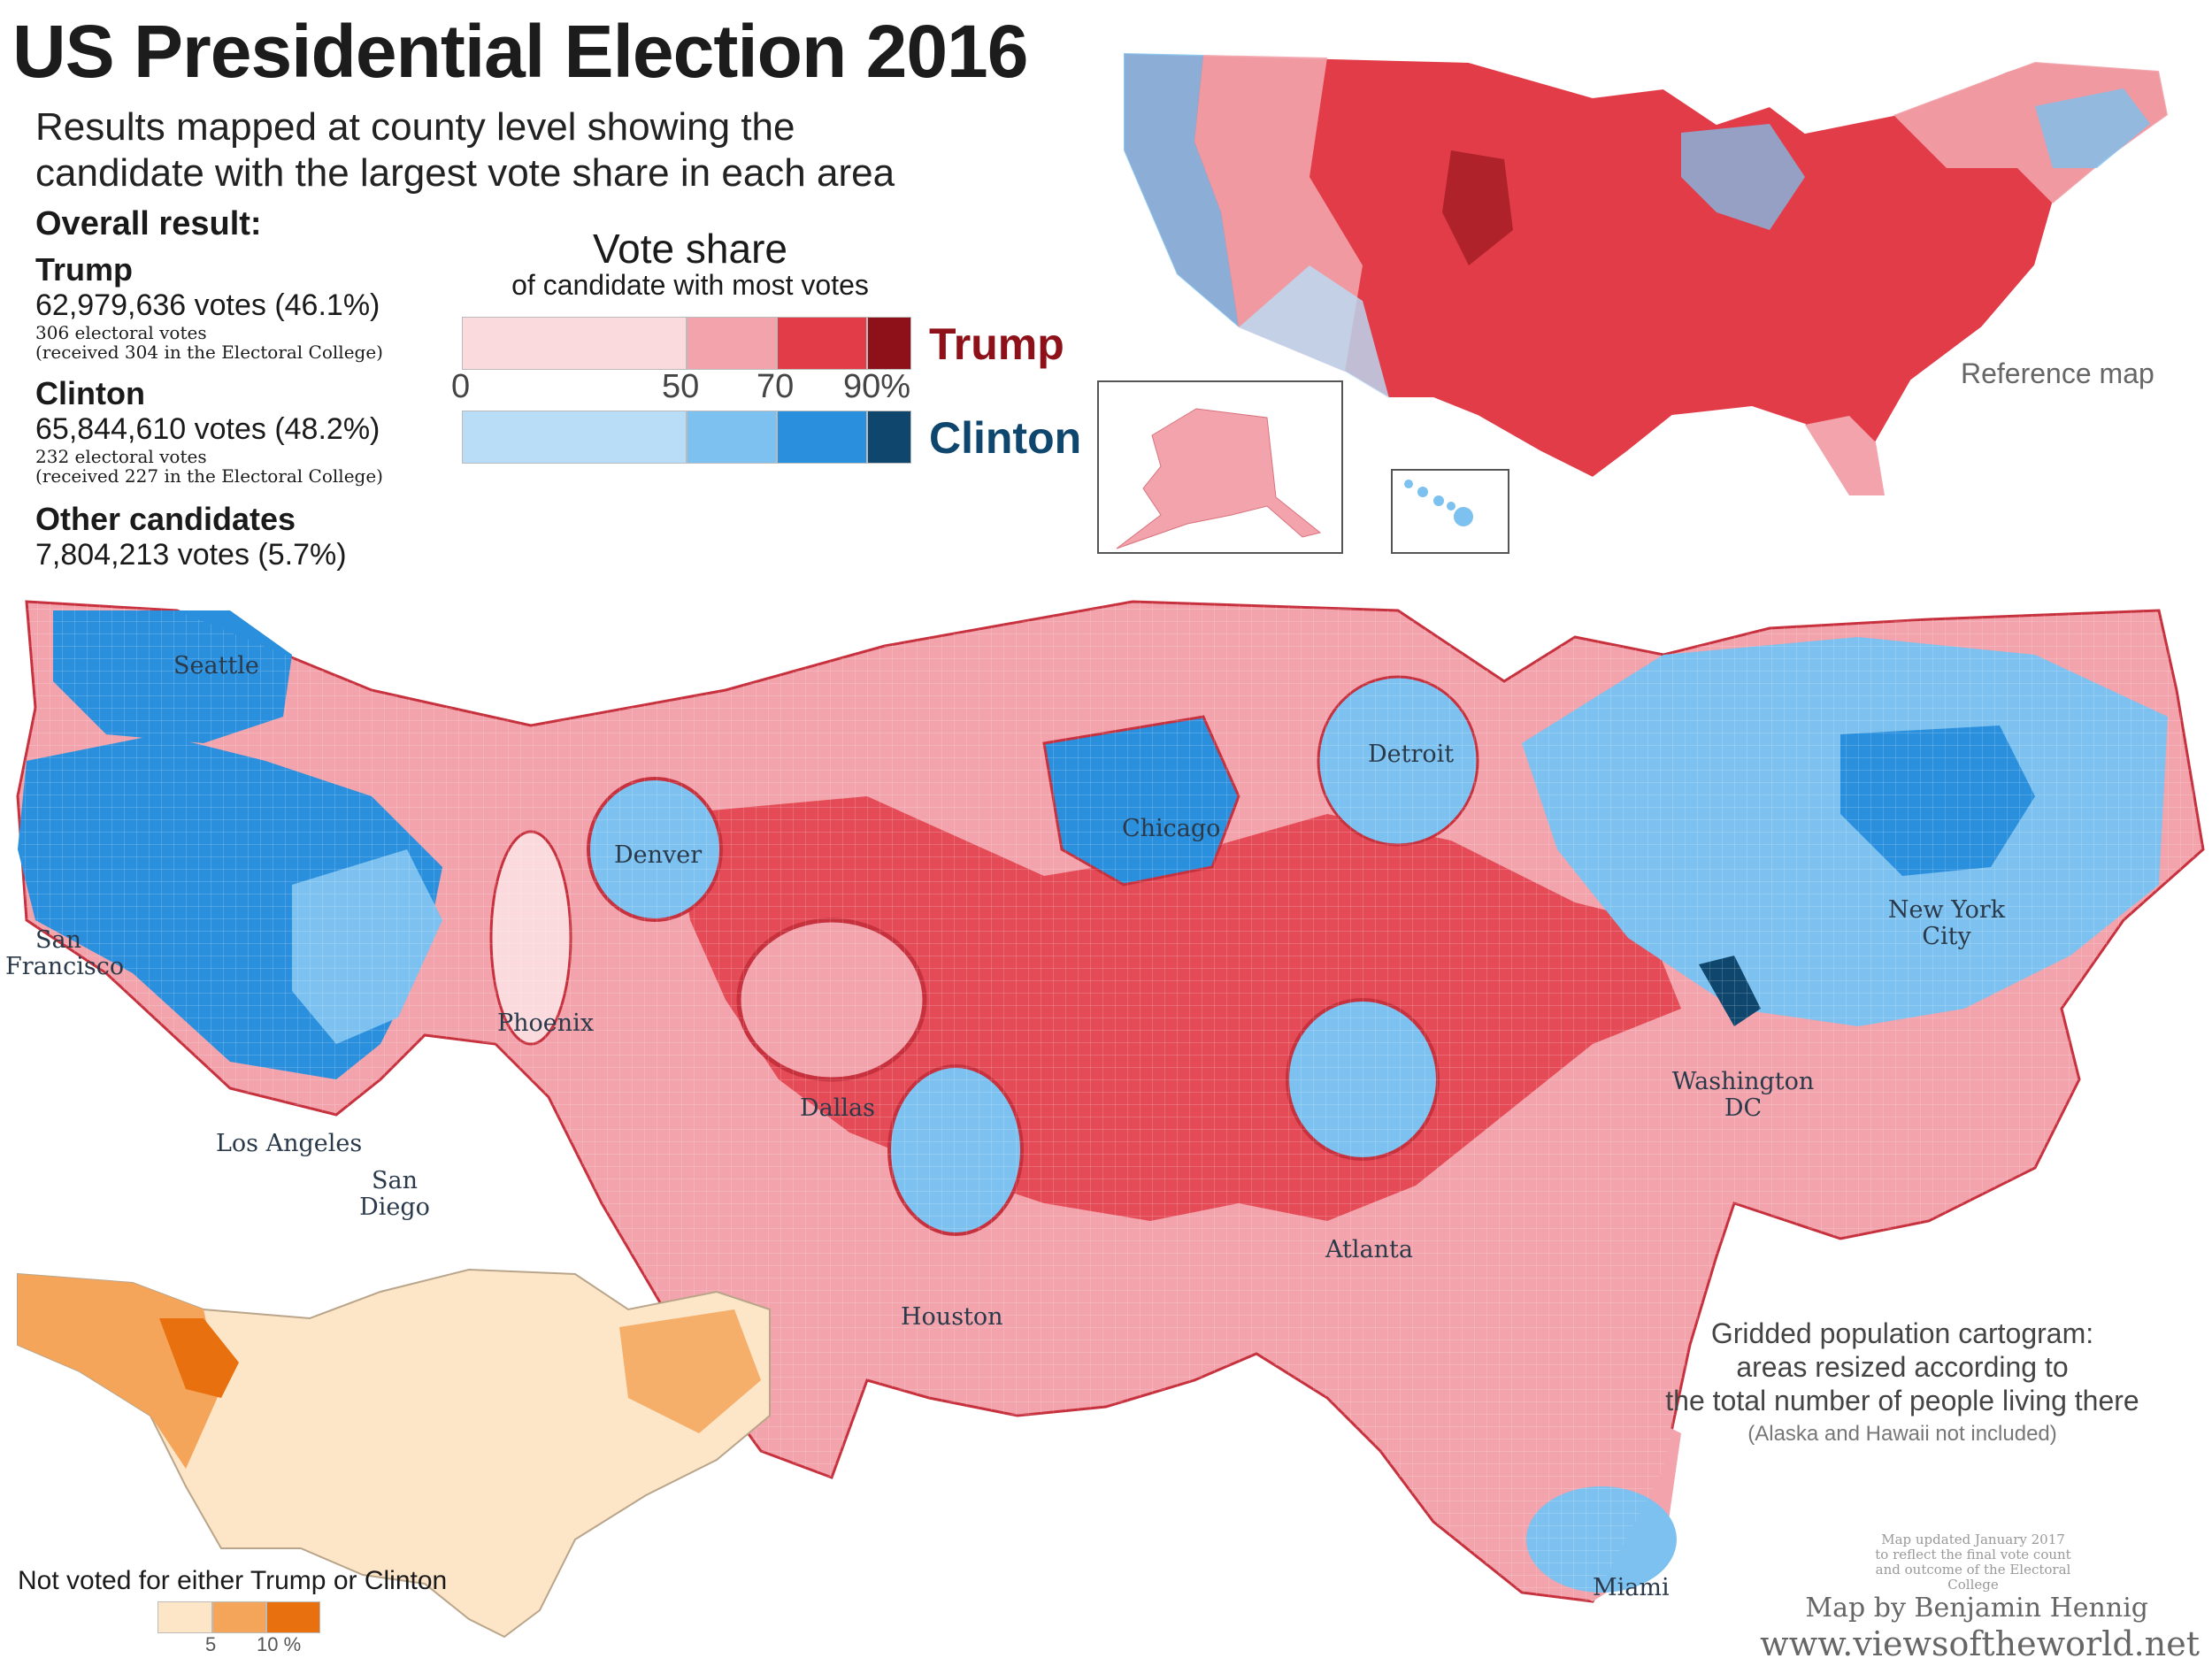 The width and height of the screenshot is (2212, 1666). I want to click on trump-name: Trump, so click(85, 269).